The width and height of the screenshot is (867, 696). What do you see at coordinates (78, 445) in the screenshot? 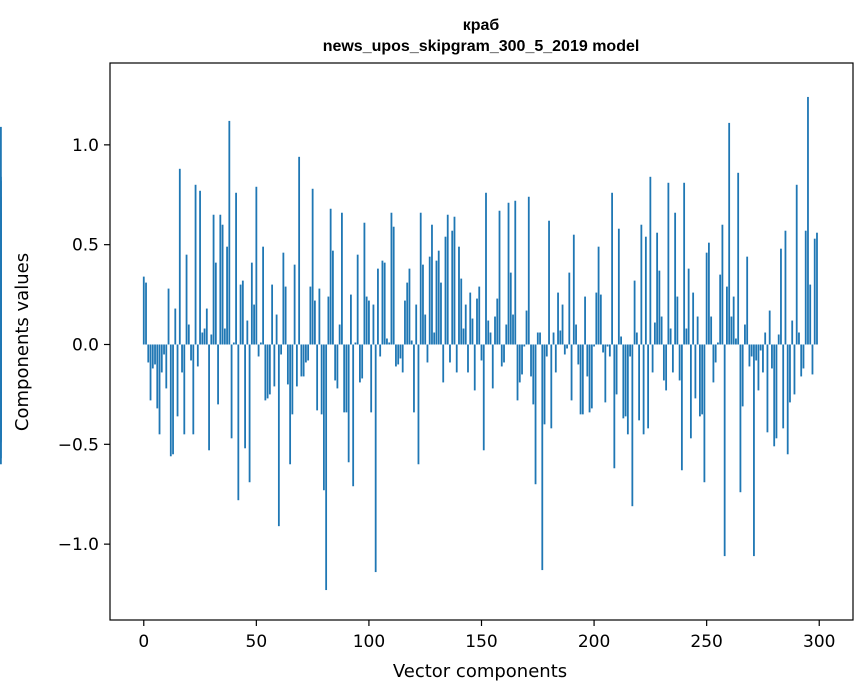
I see `y-tick-label: −0.5` at bounding box center [78, 445].